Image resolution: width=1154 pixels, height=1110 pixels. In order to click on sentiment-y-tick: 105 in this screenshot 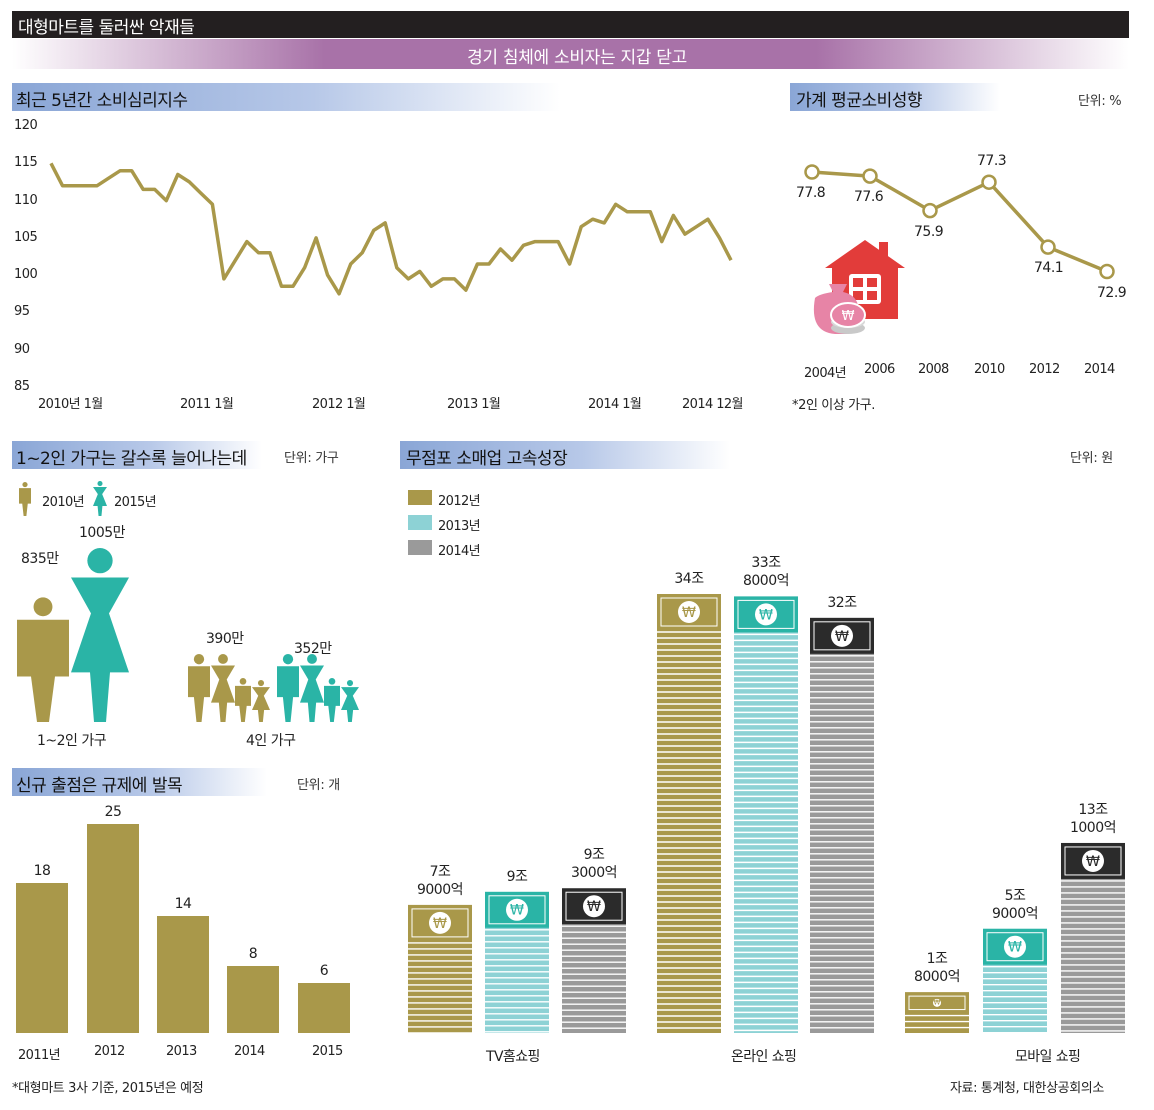, I will do `click(26, 237)`.